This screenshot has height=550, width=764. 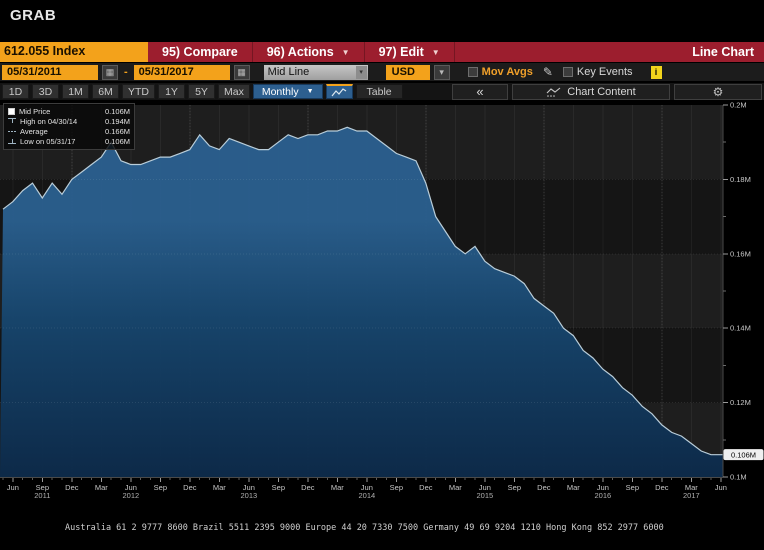 What do you see at coordinates (171, 91) in the screenshot?
I see `period-1y-button: 1Y` at bounding box center [171, 91].